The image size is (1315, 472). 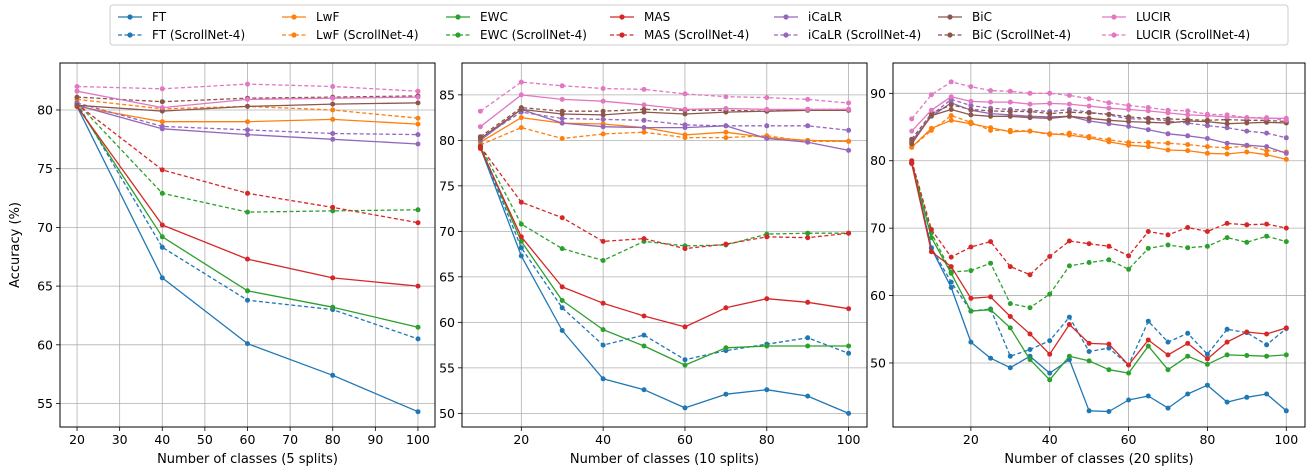 I want to click on legend-item: BiC (ScrollNet-4), so click(x=1004, y=35).